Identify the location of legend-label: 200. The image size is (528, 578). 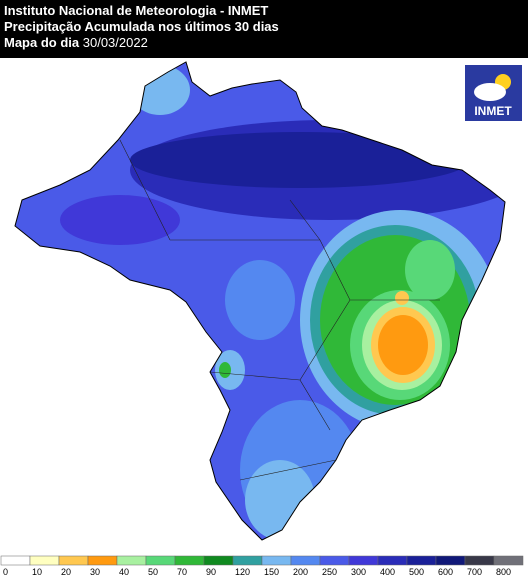
(300, 572).